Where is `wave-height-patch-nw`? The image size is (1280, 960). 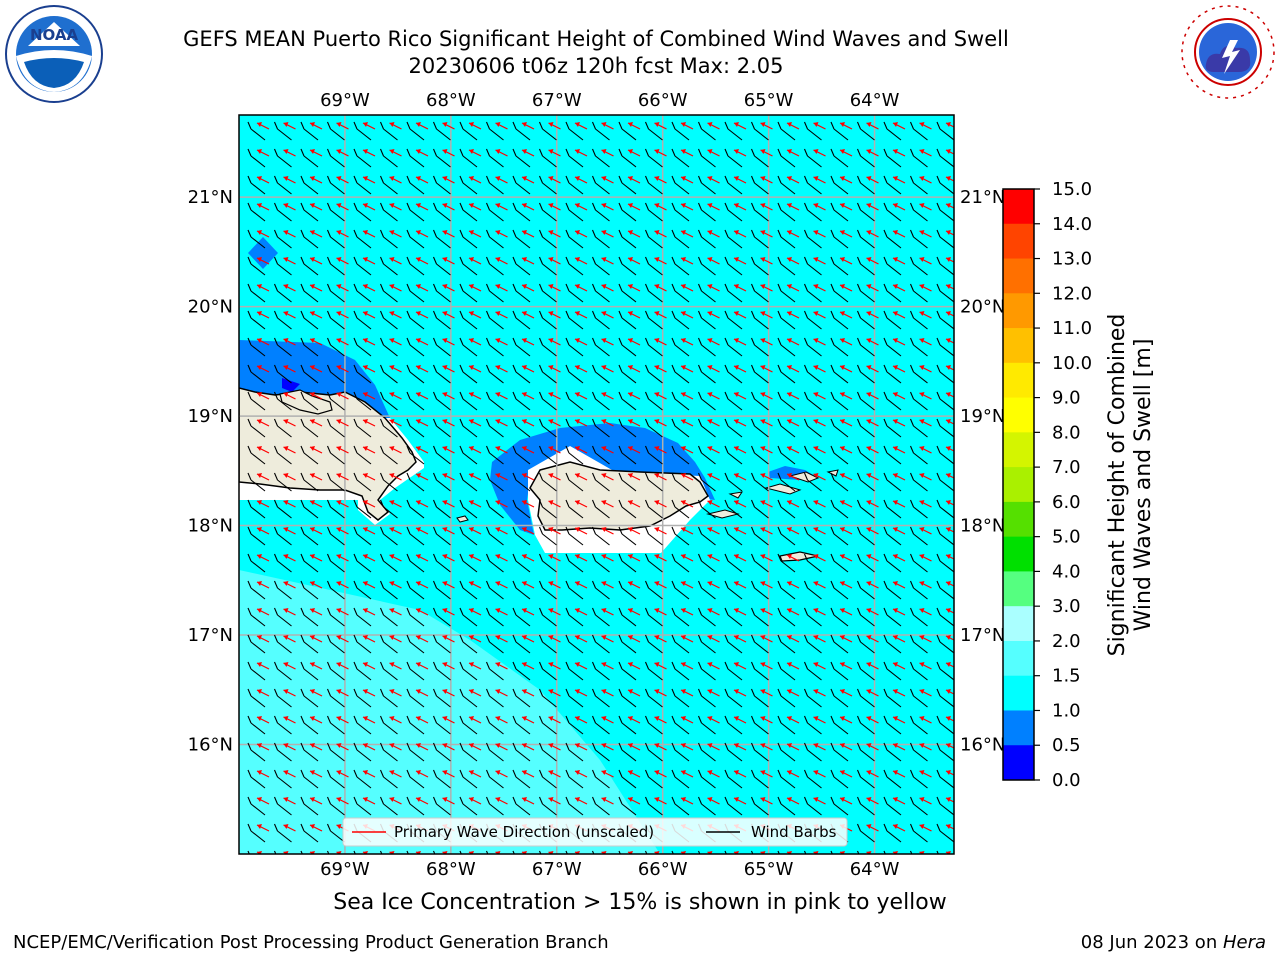 wave-height-patch-nw is located at coordinates (263, 253).